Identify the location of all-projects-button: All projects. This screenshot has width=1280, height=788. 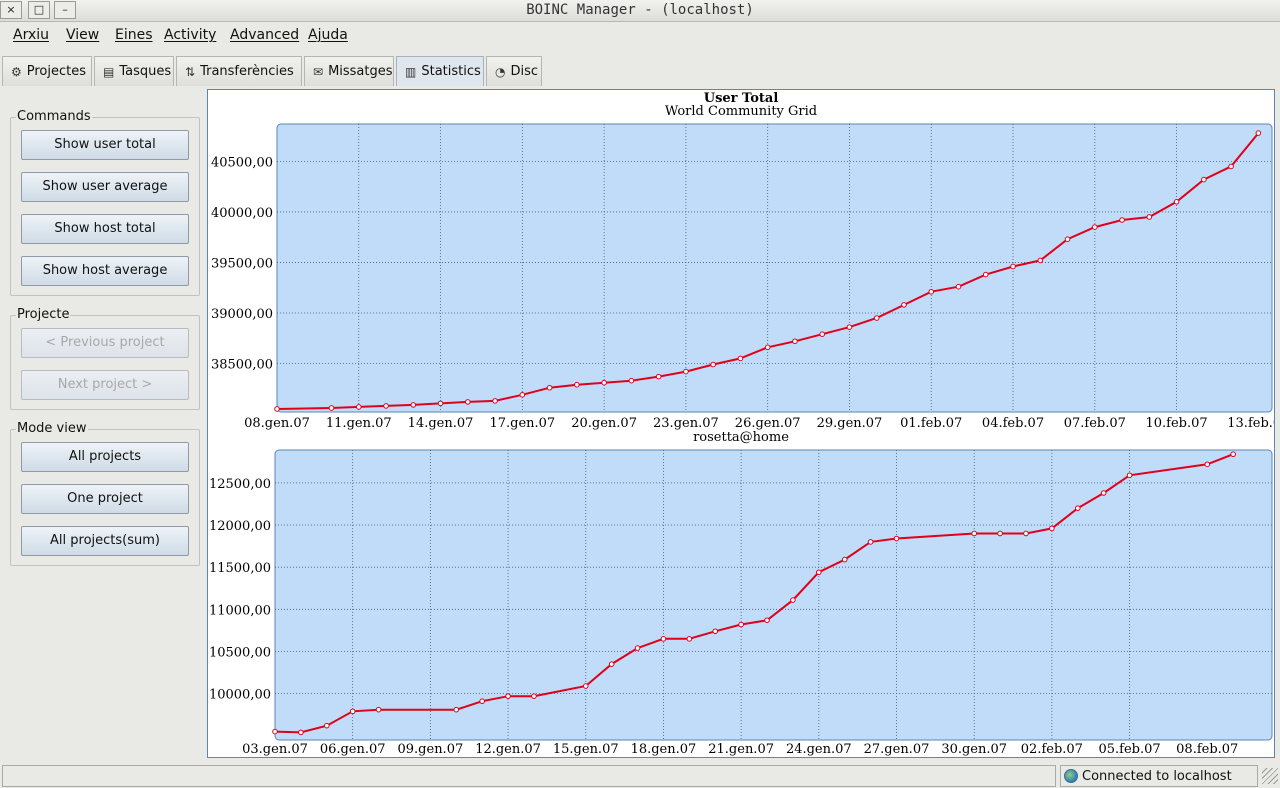
(105, 457).